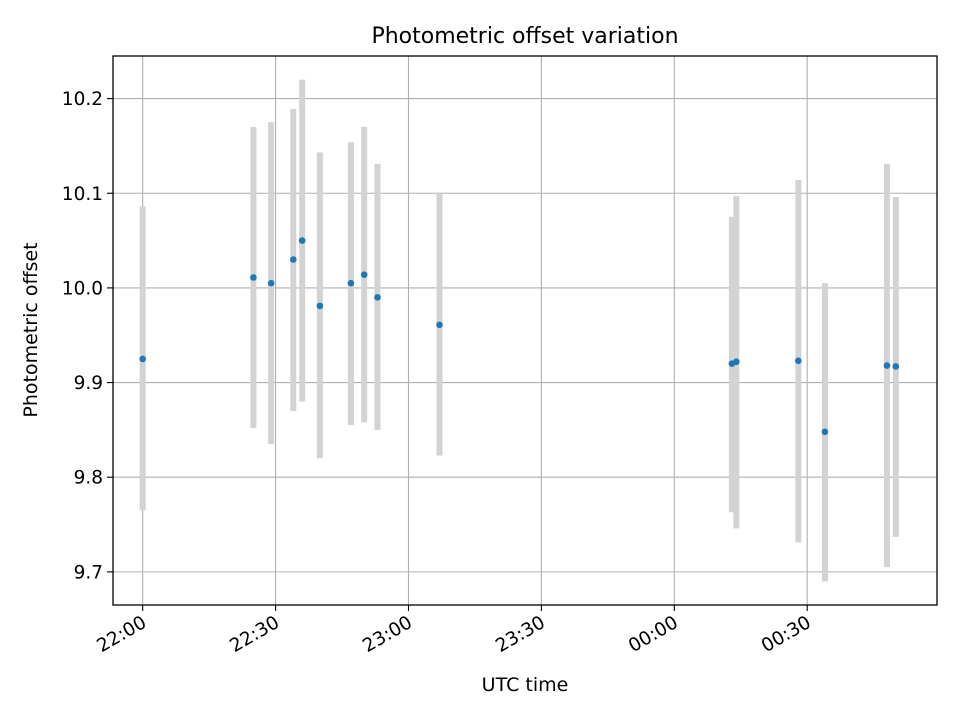 The height and width of the screenshot is (720, 960). I want to click on y-tick-label: 9.8, so click(88, 478).